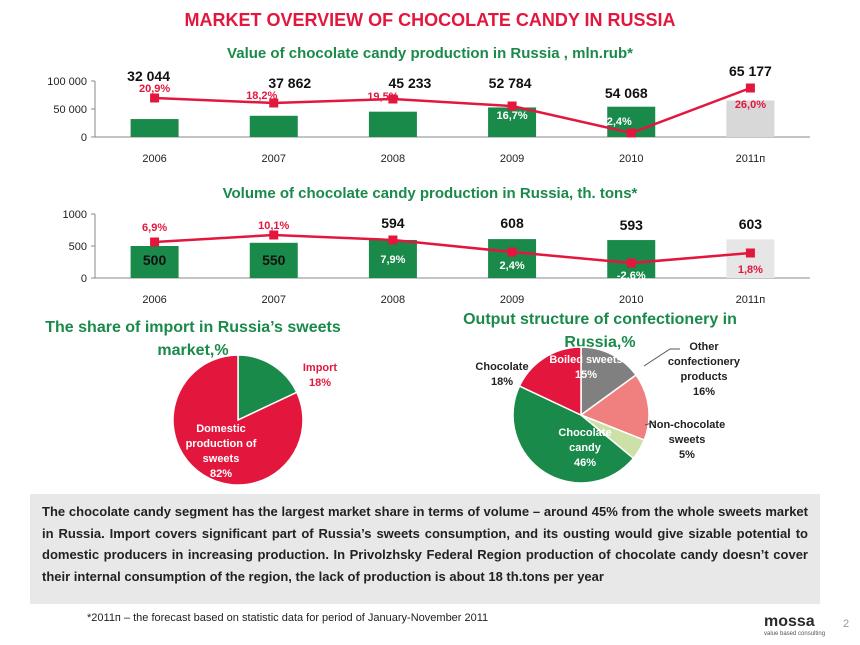 The width and height of the screenshot is (860, 645). I want to click on domestic-slice-label: production of, so click(221, 444).